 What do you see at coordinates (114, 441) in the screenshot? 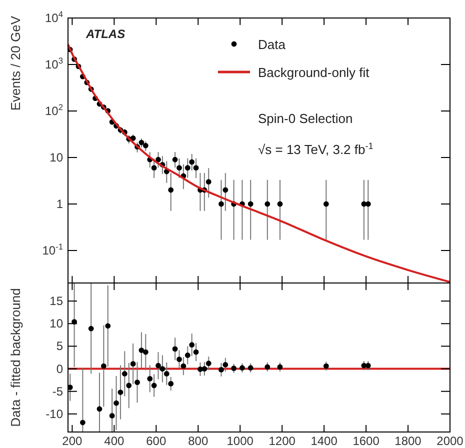
I see `x-tick-label: 400` at bounding box center [114, 441].